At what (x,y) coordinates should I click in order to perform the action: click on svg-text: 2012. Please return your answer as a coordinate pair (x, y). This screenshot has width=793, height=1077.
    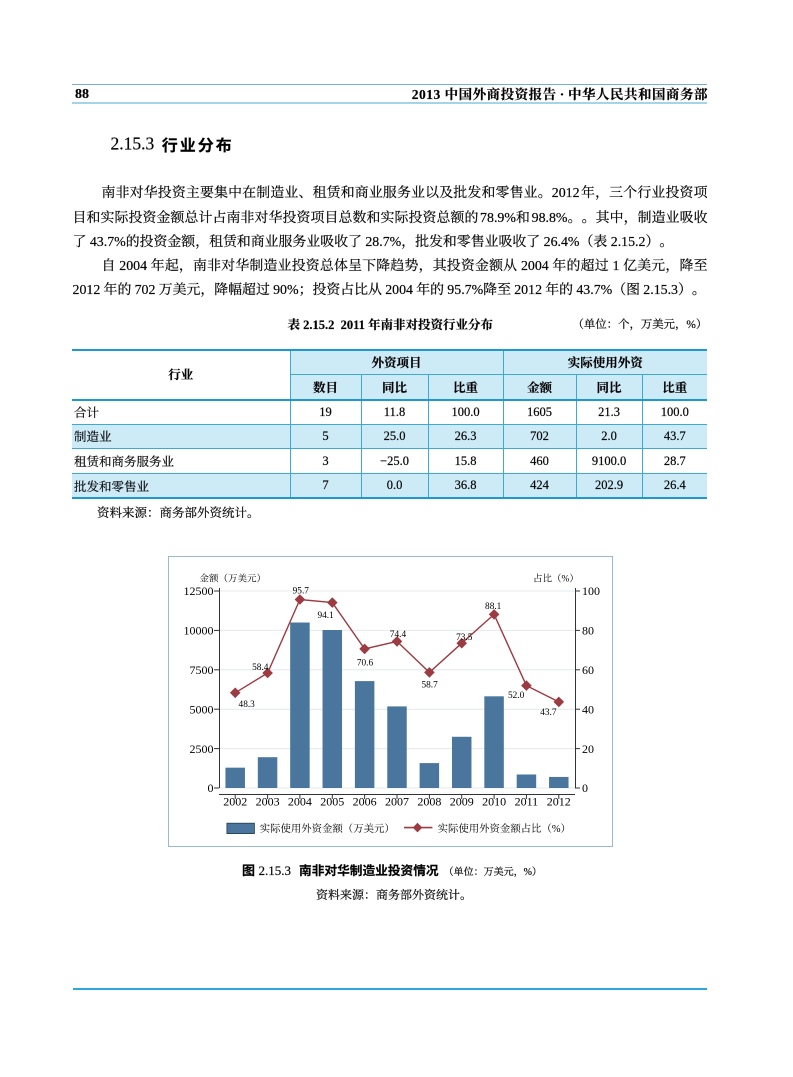
    Looking at the image, I should click on (559, 802).